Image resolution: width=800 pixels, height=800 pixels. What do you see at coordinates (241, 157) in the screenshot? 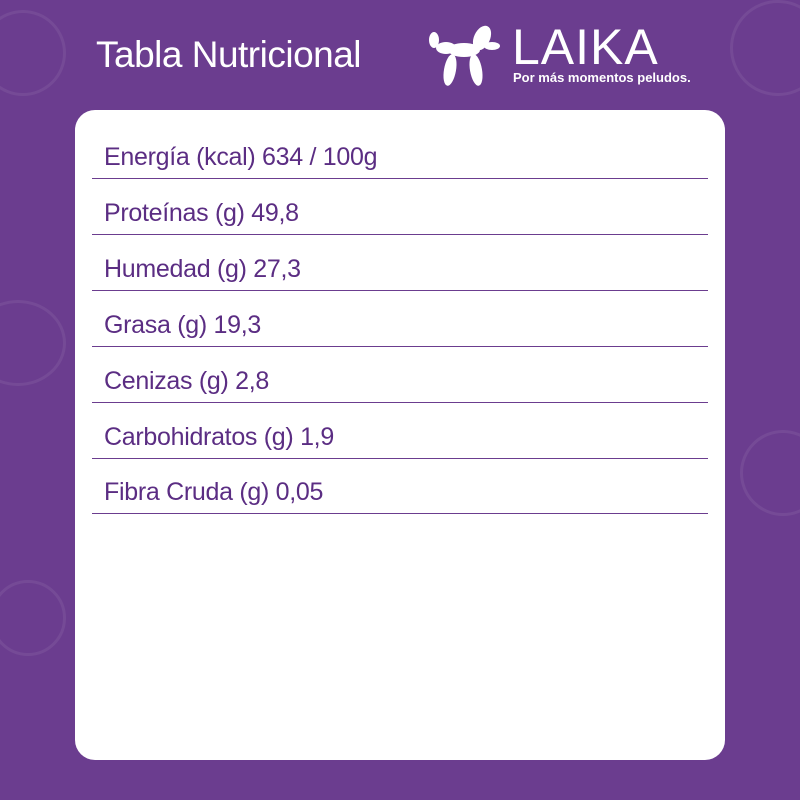
I see `nutrition-row-label: Energía (kcal) 634 / 100g` at bounding box center [241, 157].